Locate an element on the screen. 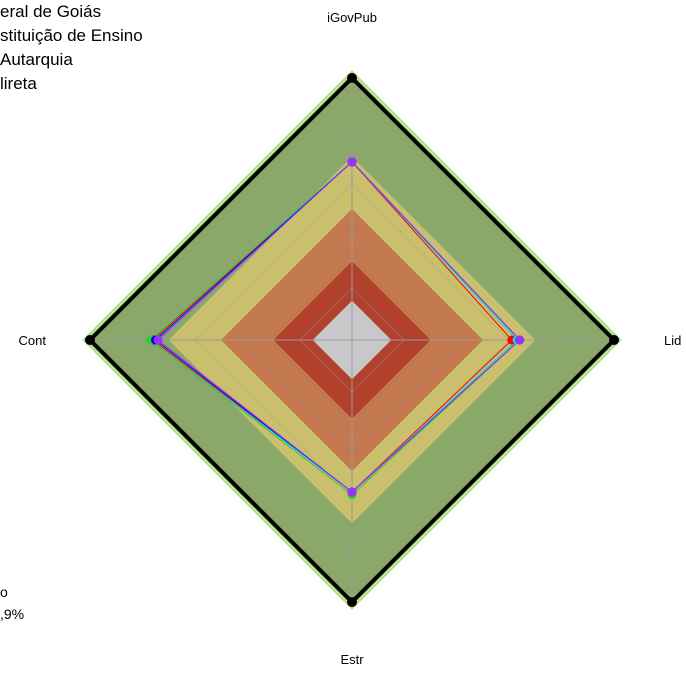  legend-line-2: stituição de Ensino is located at coordinates (71, 35).